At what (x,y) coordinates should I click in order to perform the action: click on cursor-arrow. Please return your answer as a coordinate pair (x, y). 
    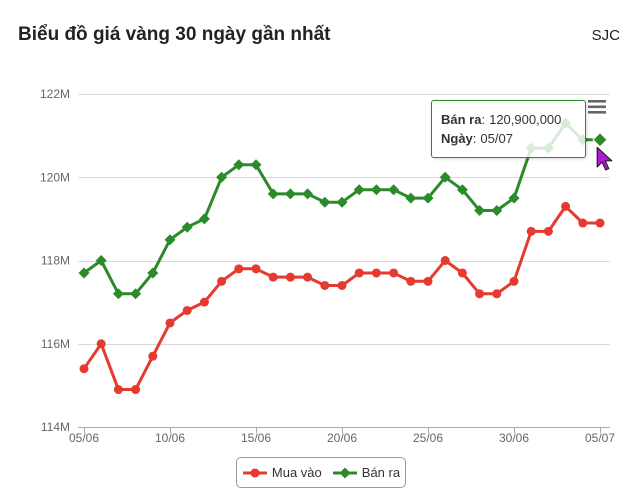
    Looking at the image, I should click on (604, 158).